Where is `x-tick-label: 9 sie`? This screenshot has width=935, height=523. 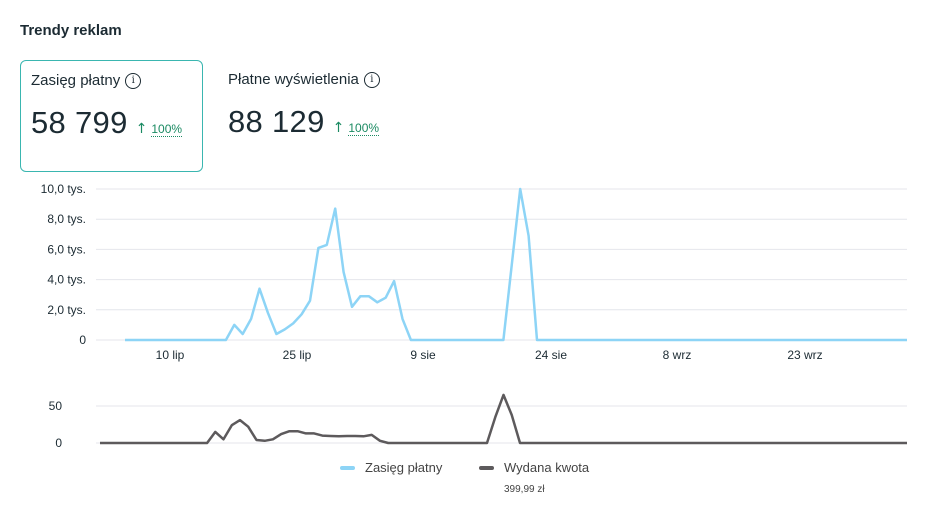
x-tick-label: 9 sie is located at coordinates (423, 355).